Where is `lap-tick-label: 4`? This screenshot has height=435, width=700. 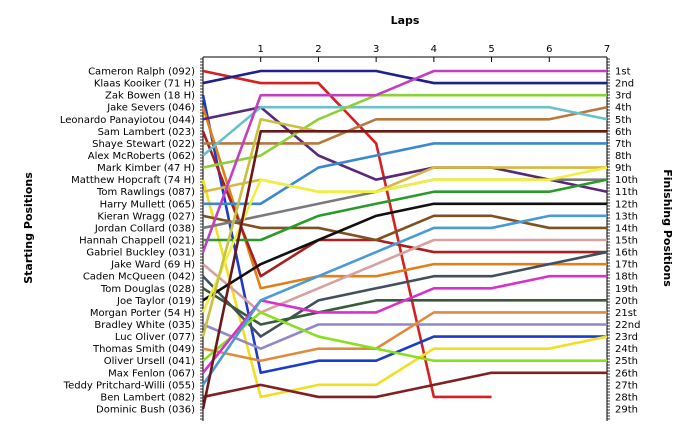 lap-tick-label: 4 is located at coordinates (434, 49).